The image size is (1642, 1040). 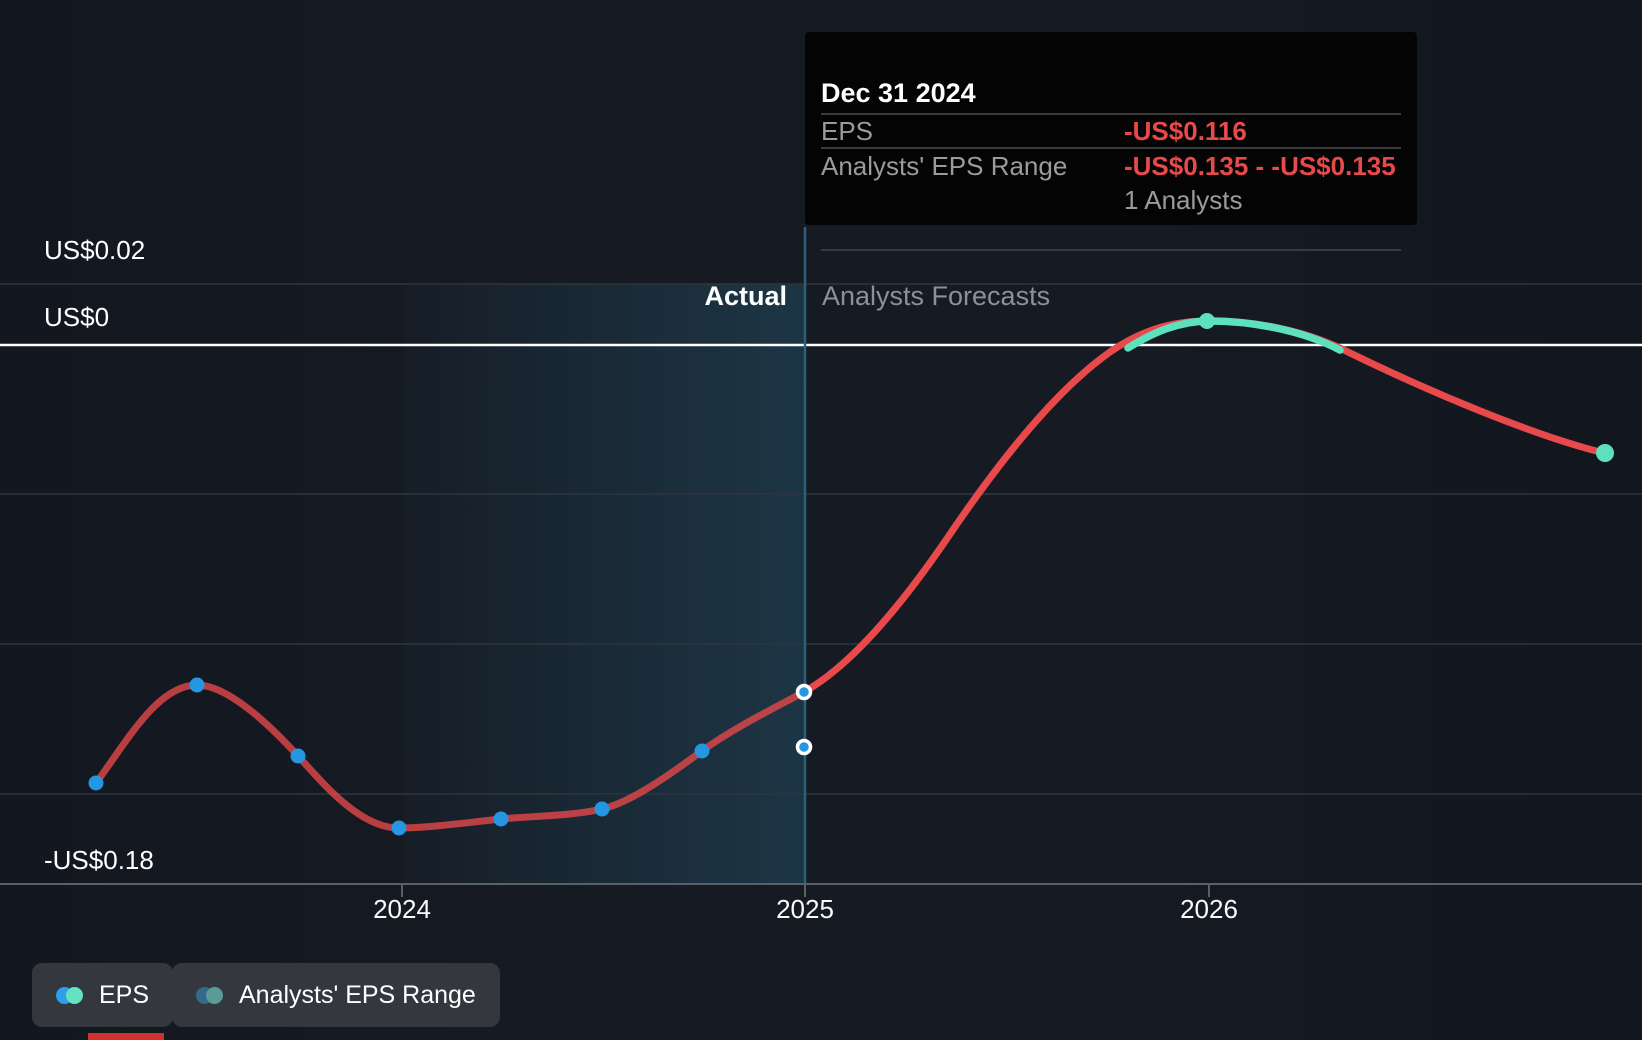 I want to click on analysts-eps-range-legend-icon, so click(x=209, y=995).